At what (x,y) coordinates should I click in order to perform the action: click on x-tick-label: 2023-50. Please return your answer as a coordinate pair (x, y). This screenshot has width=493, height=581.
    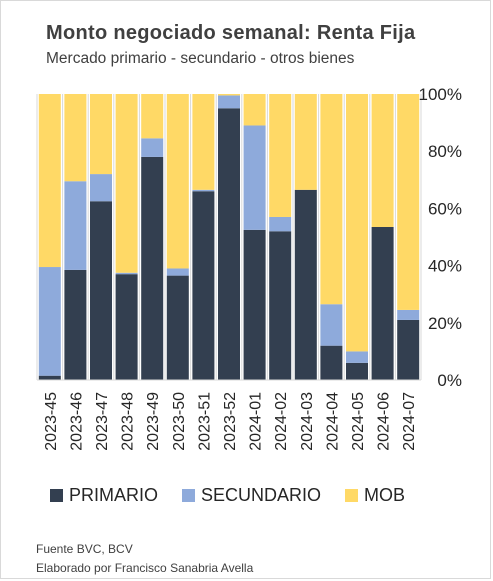
    Looking at the image, I should click on (179, 421).